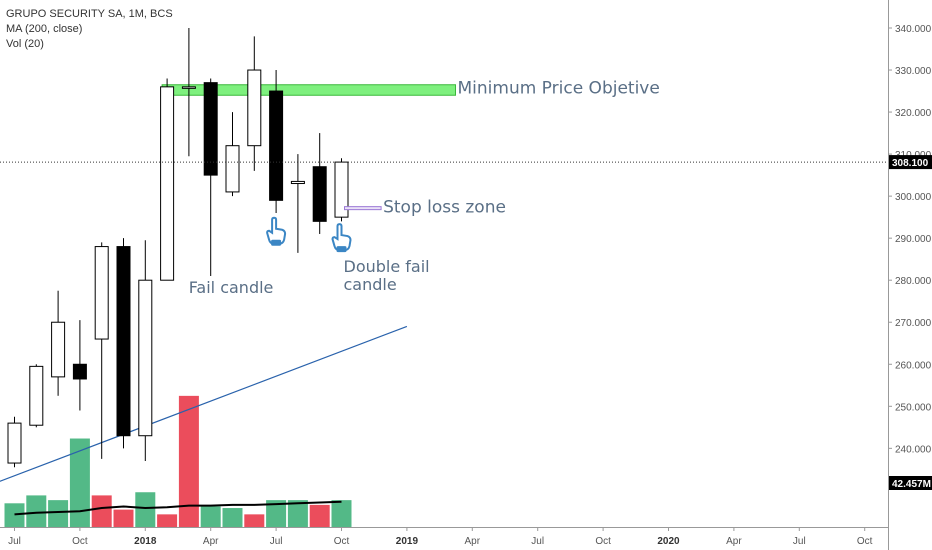 The height and width of the screenshot is (550, 932). Describe the element at coordinates (913, 197) in the screenshot. I see `y-tick-label: 300.000` at that location.